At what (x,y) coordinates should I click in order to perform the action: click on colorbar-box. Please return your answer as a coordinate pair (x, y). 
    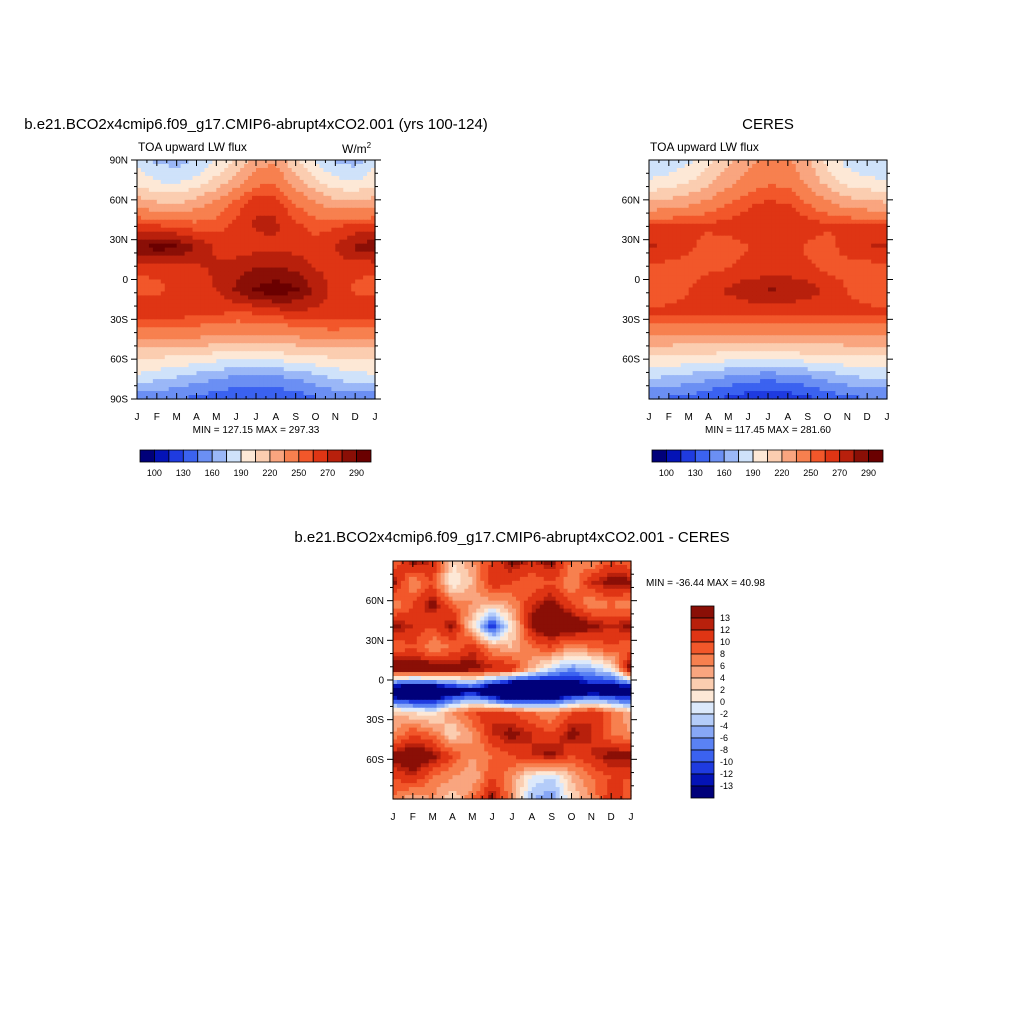
    Looking at the image, I should click on (291, 456).